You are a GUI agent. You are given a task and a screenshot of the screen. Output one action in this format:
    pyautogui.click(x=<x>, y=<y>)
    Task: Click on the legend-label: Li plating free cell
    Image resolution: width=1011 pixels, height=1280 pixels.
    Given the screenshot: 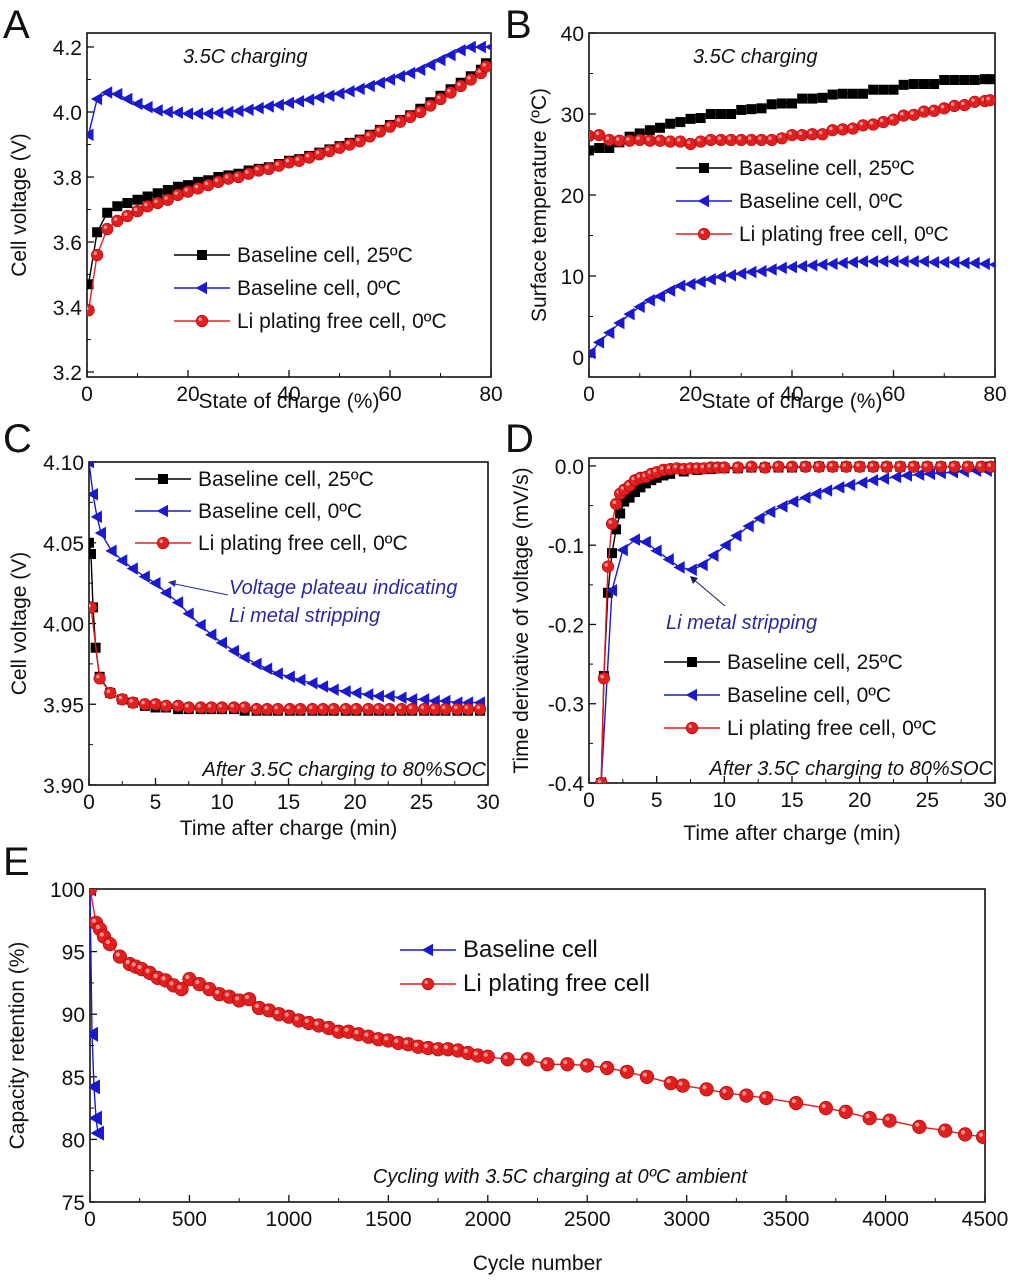 What is the action you would take?
    pyautogui.click(x=556, y=983)
    